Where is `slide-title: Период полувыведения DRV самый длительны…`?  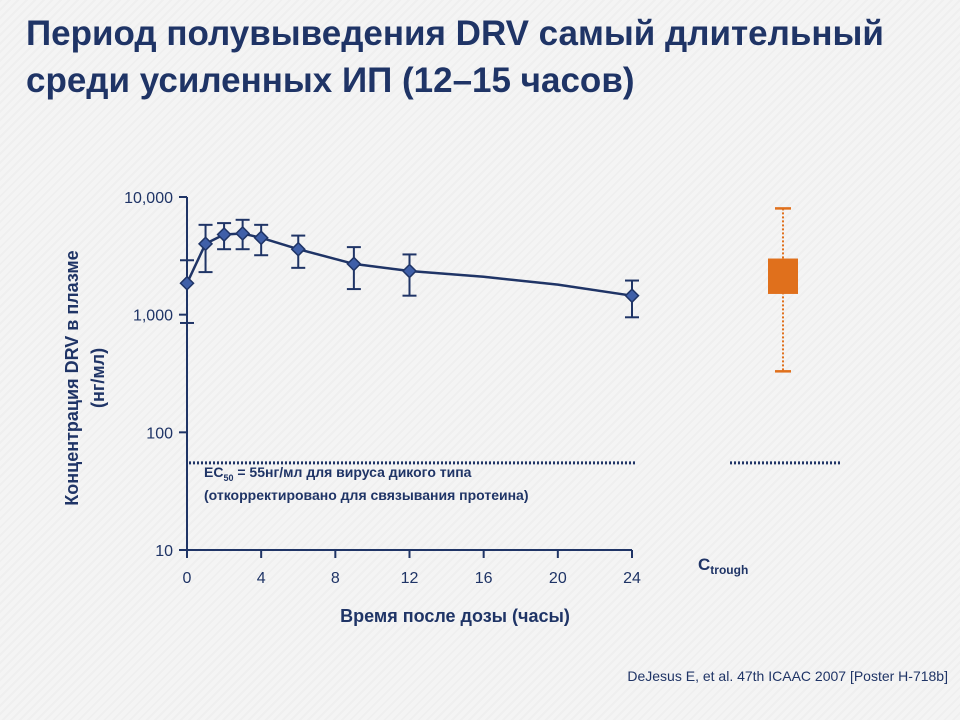
slide-title: Период полувыведения DRV самый длительны… is located at coordinates (486, 57).